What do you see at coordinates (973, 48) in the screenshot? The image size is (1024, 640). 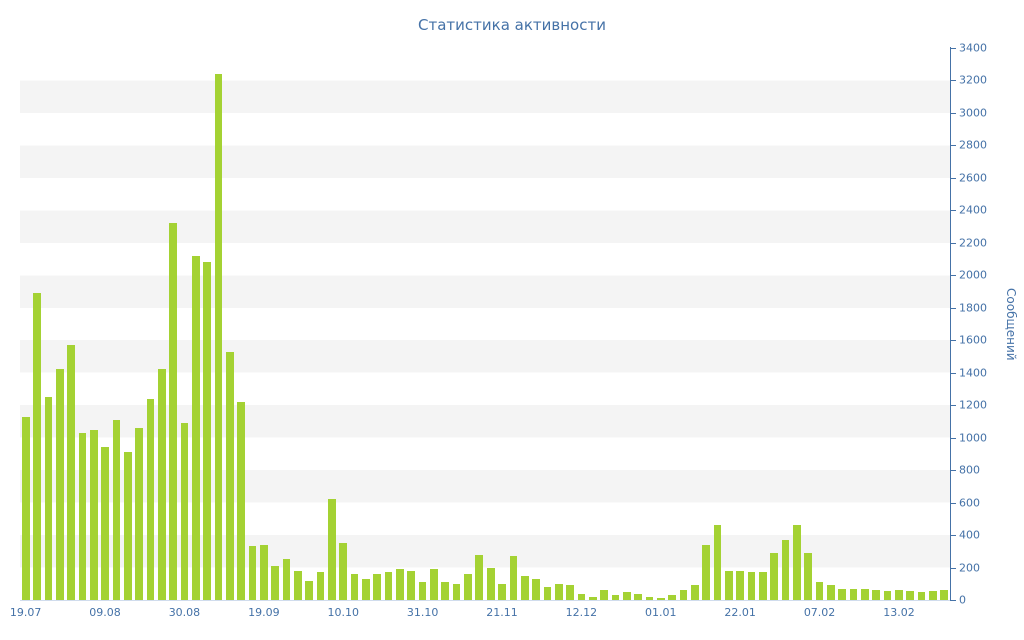 I see `y-tick-label: 3400` at bounding box center [973, 48].